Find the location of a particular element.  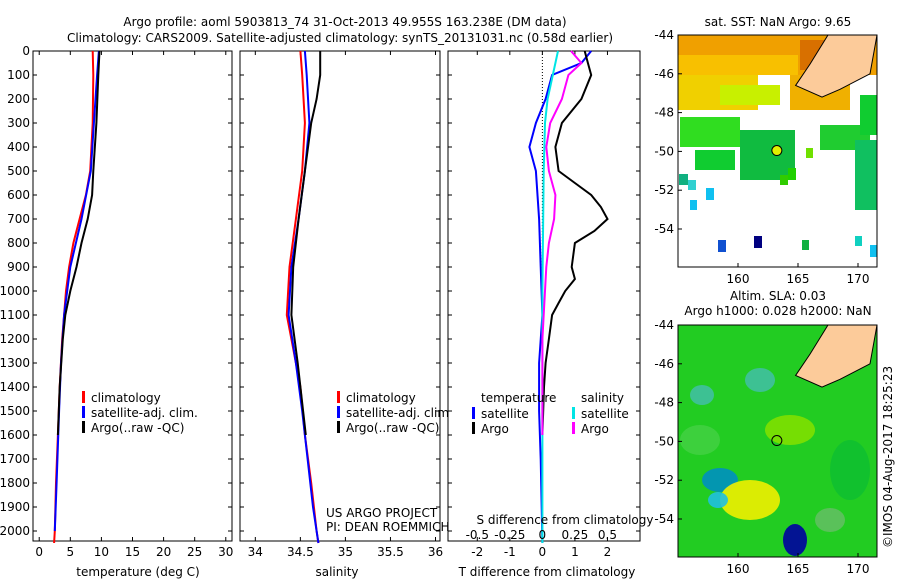

sst-map-title: sat. SST: NaN Argo: 9.65 is located at coordinates (778, 22).